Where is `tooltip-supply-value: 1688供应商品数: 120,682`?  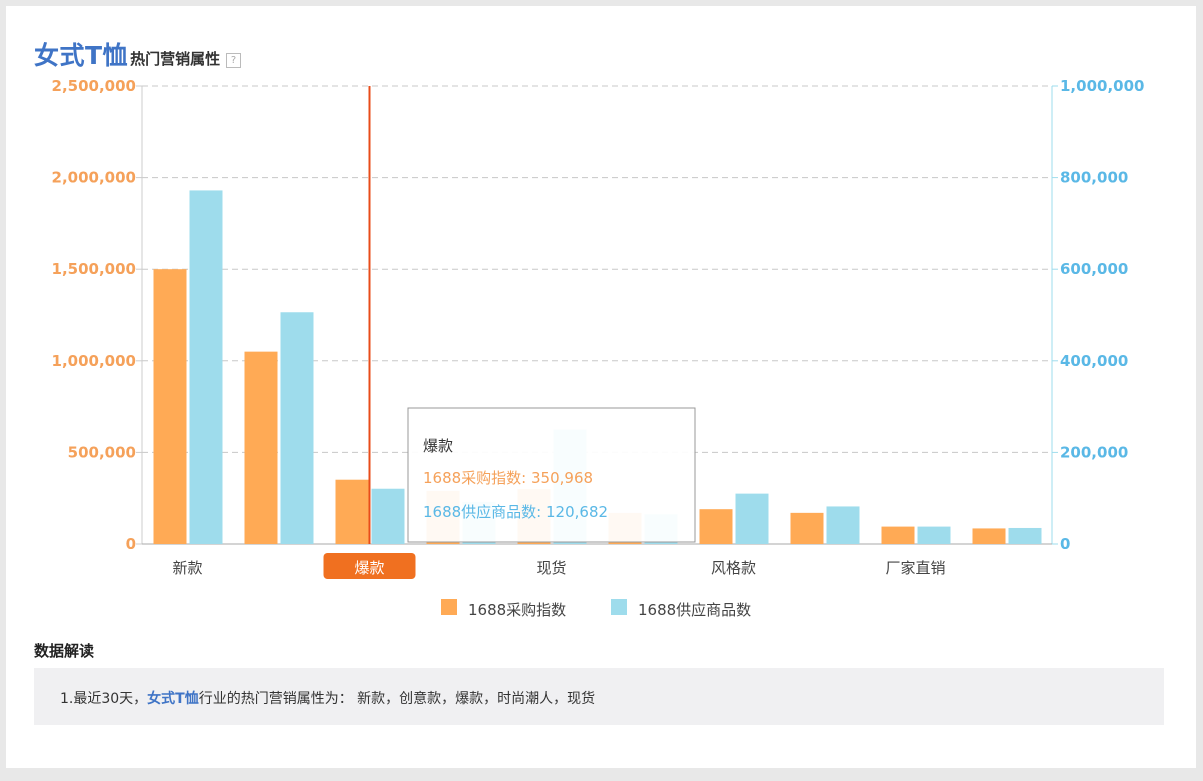
tooltip-supply-value: 1688供应商品数: 120,682 is located at coordinates (515, 512).